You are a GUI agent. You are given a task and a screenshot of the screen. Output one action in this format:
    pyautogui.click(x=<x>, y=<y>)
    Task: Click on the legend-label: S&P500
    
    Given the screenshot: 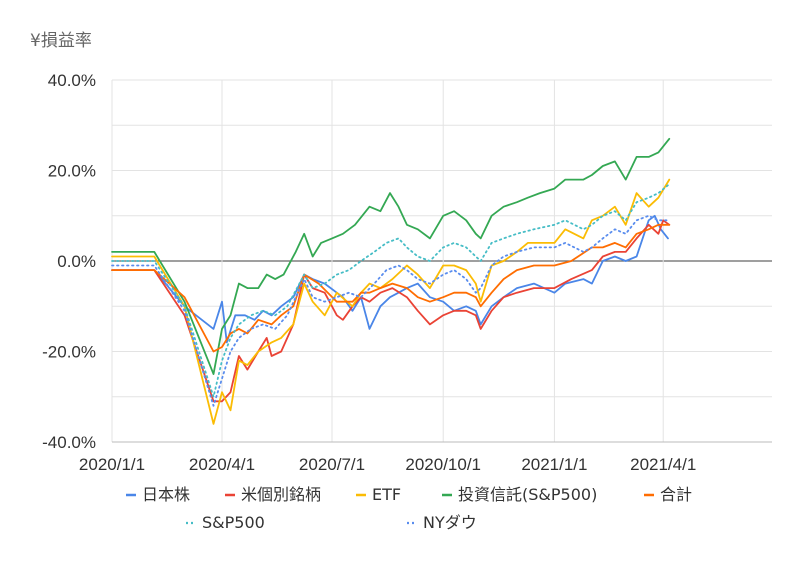 What is the action you would take?
    pyautogui.click(x=233, y=522)
    